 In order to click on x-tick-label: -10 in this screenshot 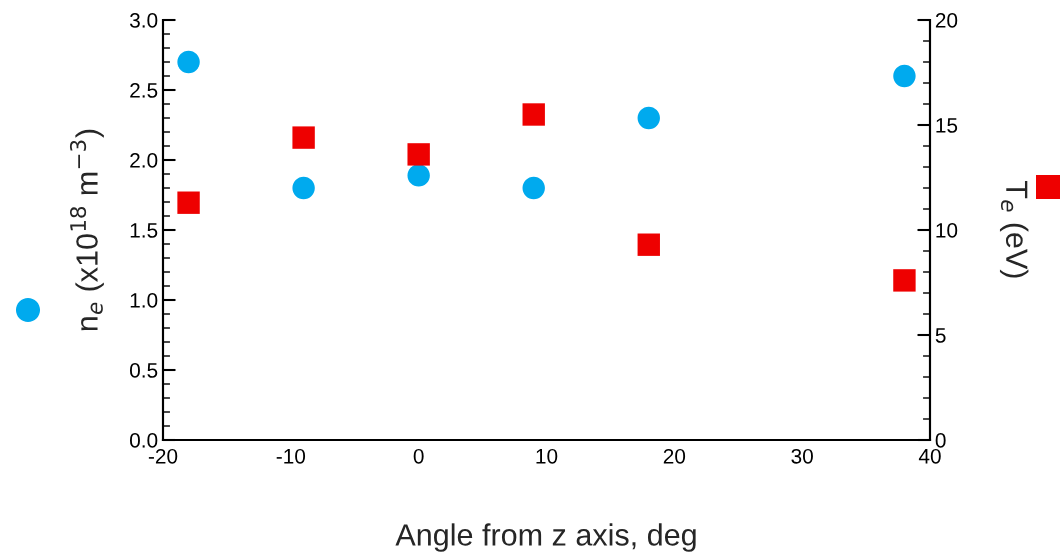, I will do `click(291, 456)`.